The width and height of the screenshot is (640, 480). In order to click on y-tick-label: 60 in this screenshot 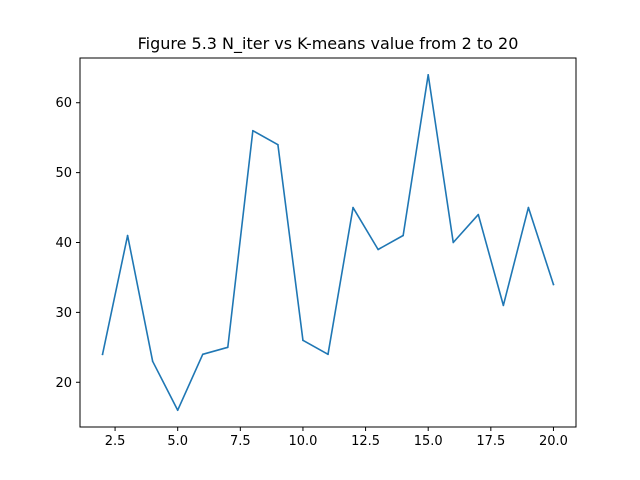, I will do `click(63, 103)`.